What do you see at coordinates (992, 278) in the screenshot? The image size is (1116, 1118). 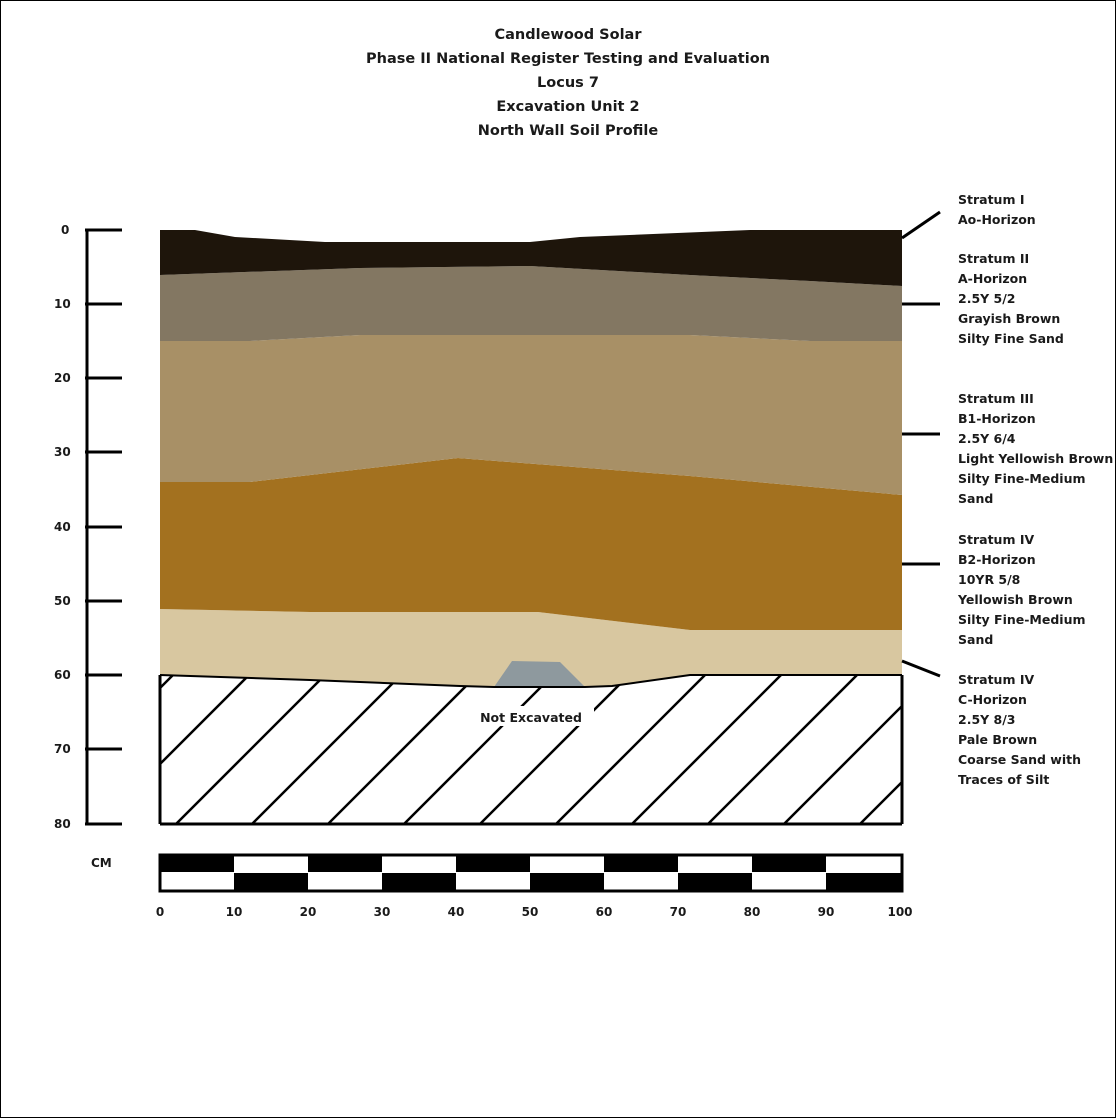 I see `stratum-ii-horizon: A-Horizon` at bounding box center [992, 278].